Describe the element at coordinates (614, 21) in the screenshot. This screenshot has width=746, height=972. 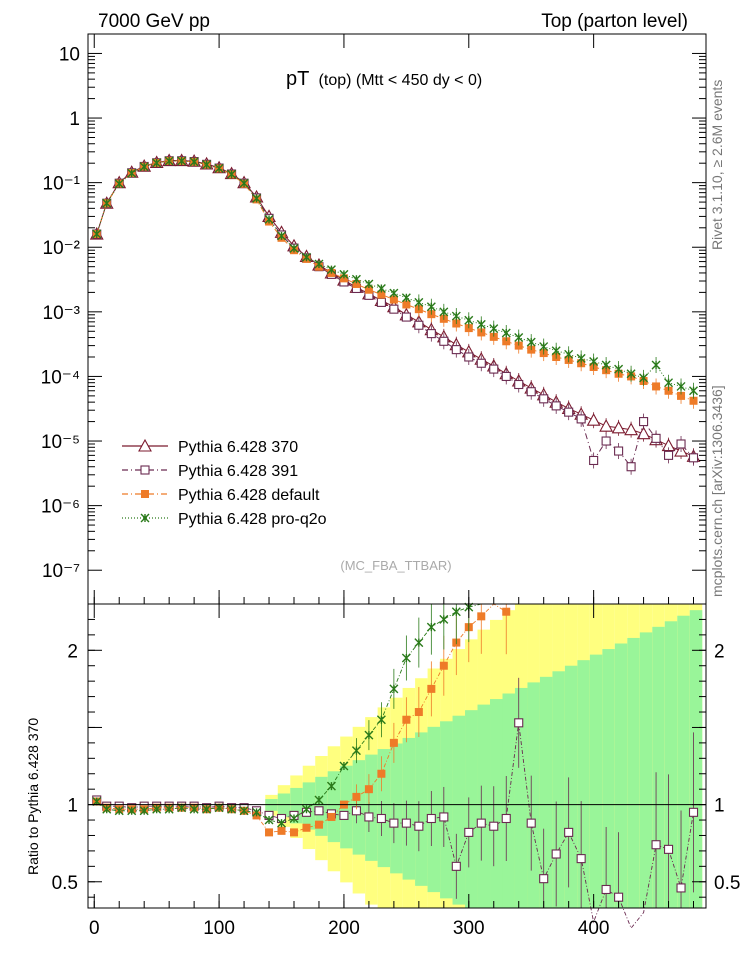
I see `header-right: Top (parton level)` at that location.